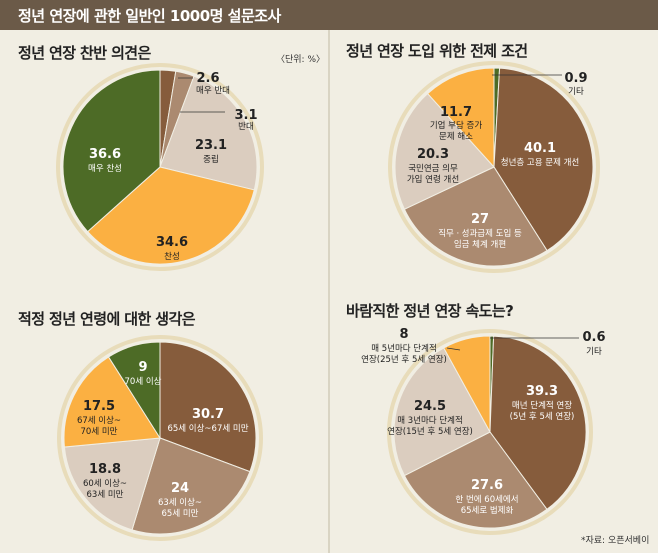  What do you see at coordinates (430, 311) in the screenshot?
I see `chart-title-4: 바람직한 정년 연장 속도는?` at bounding box center [430, 311].